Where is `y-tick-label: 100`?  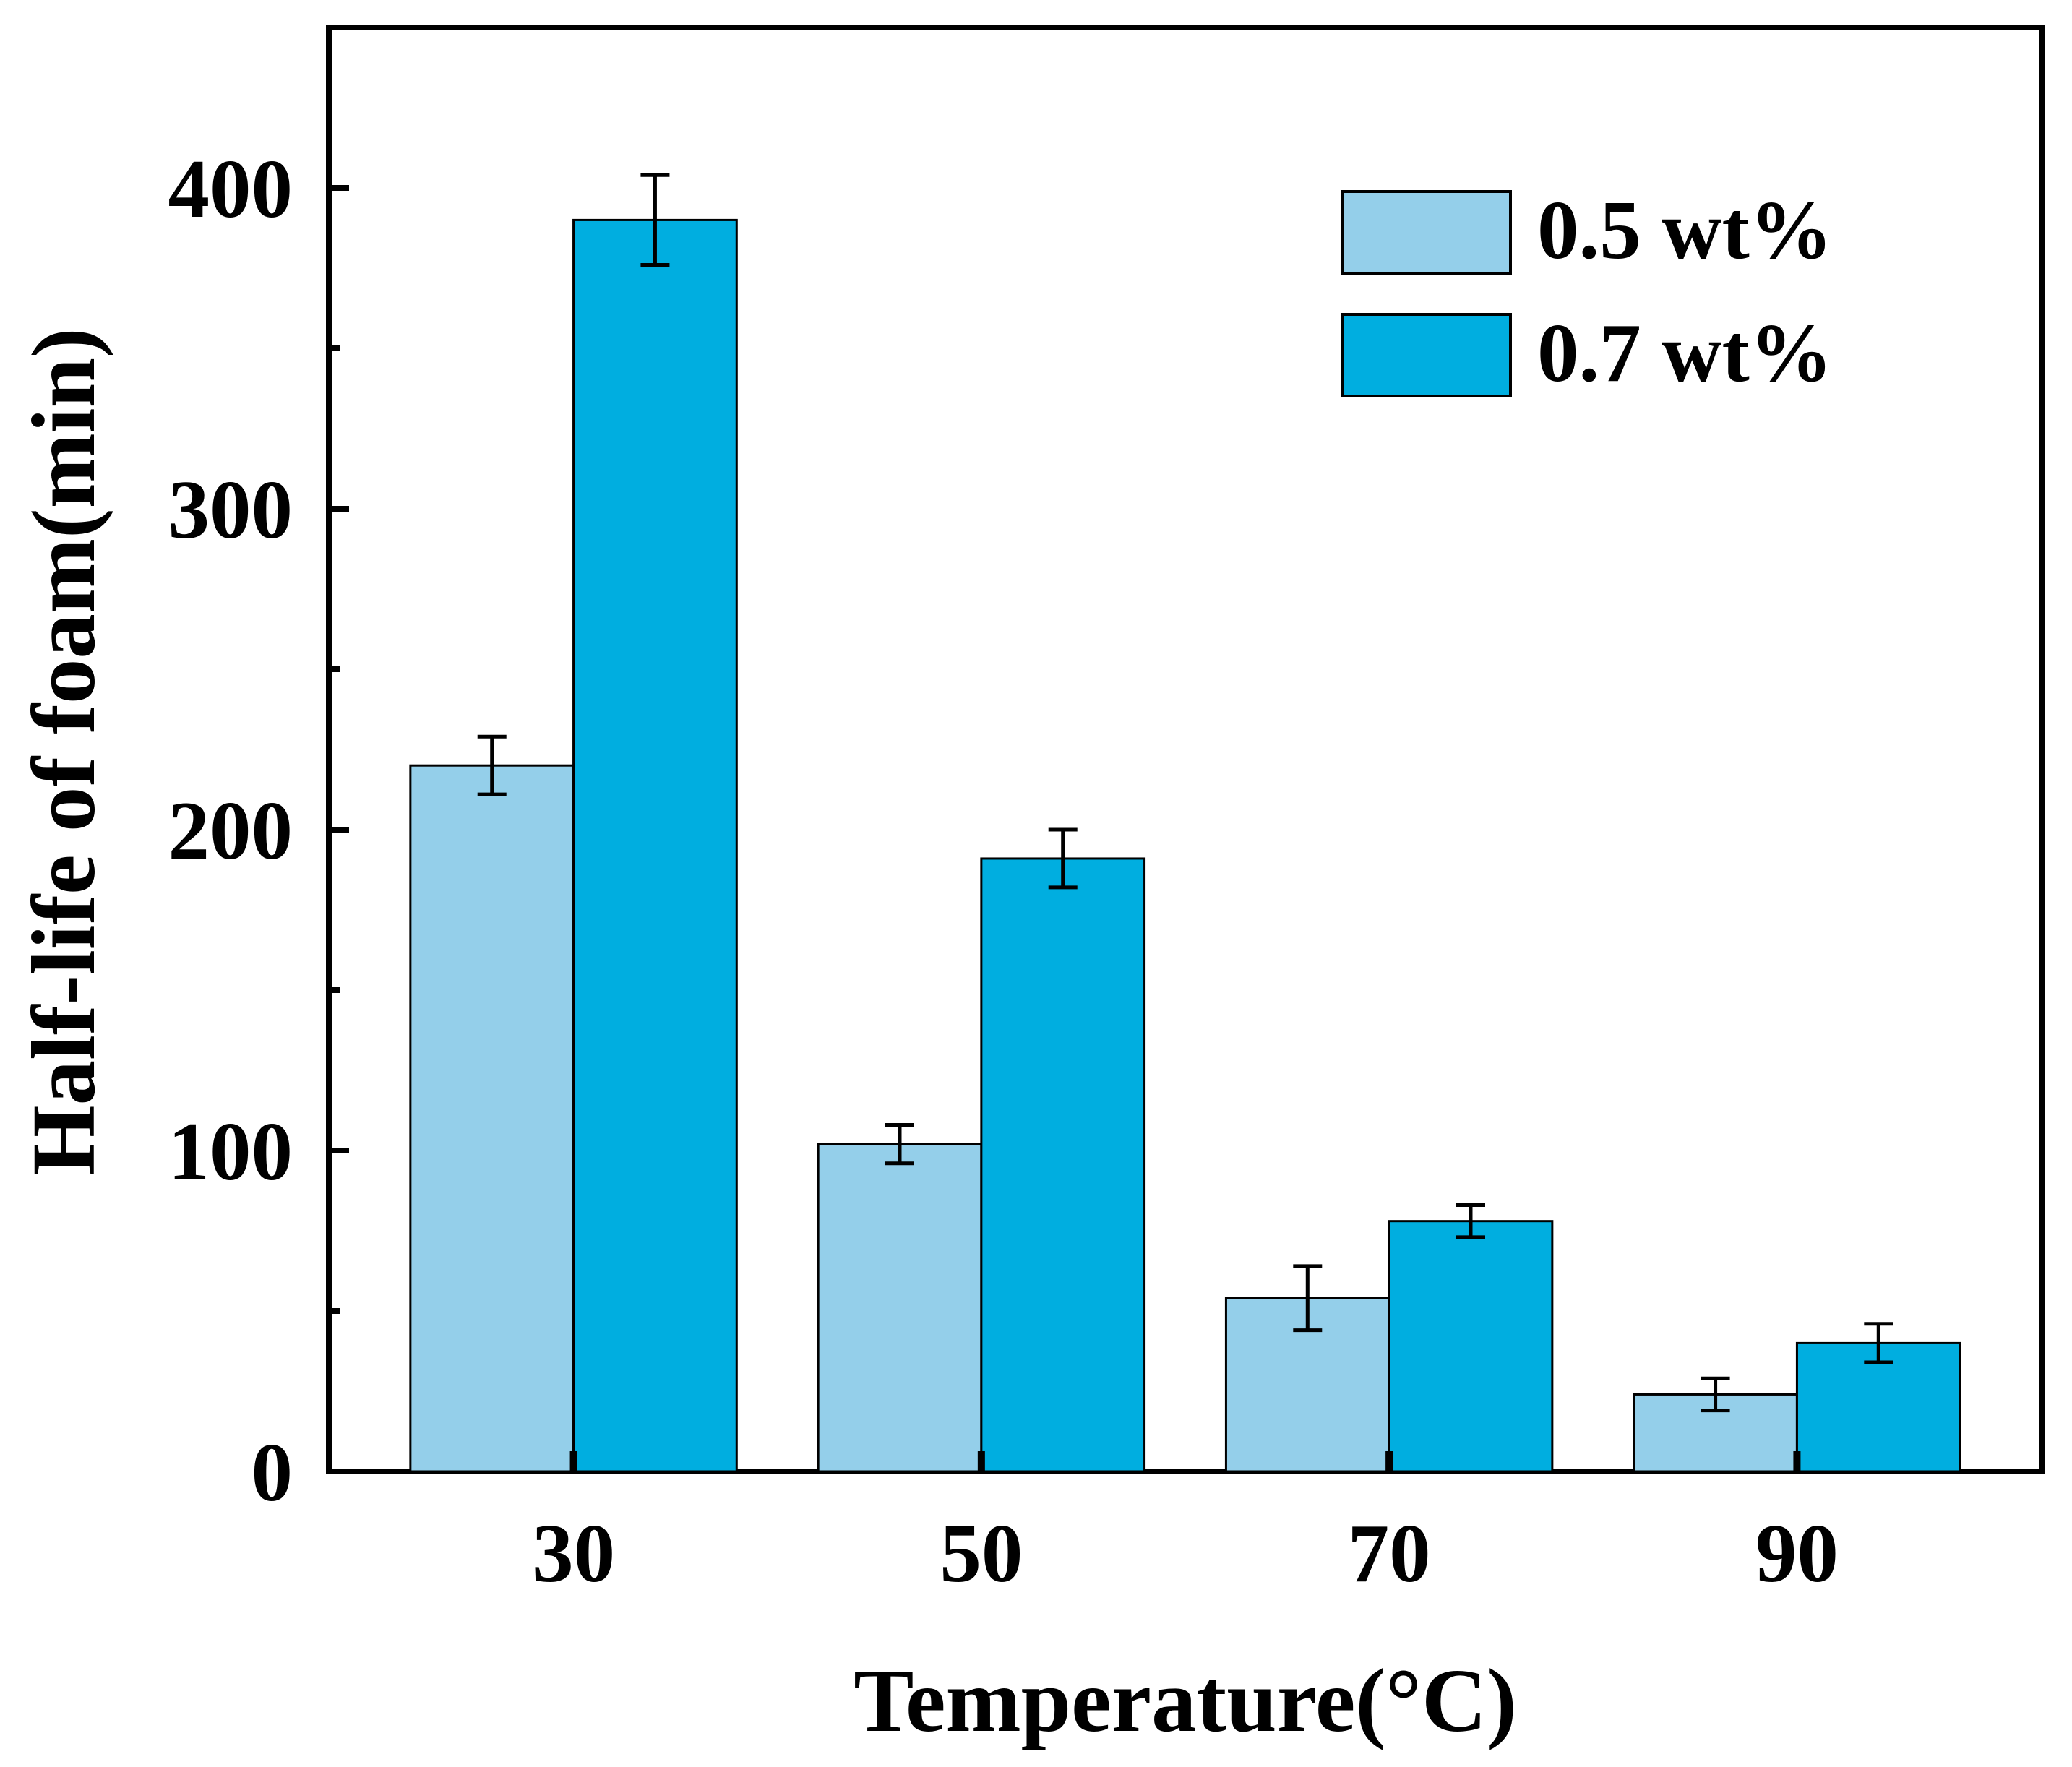 y-tick-label: 100 is located at coordinates (230, 1152).